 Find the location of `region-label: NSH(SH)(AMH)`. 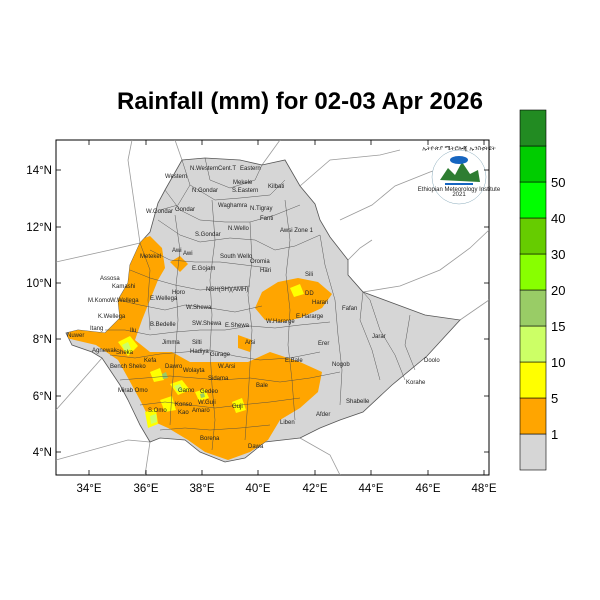

region-label: NSH(SH)(AMH) is located at coordinates (227, 290).